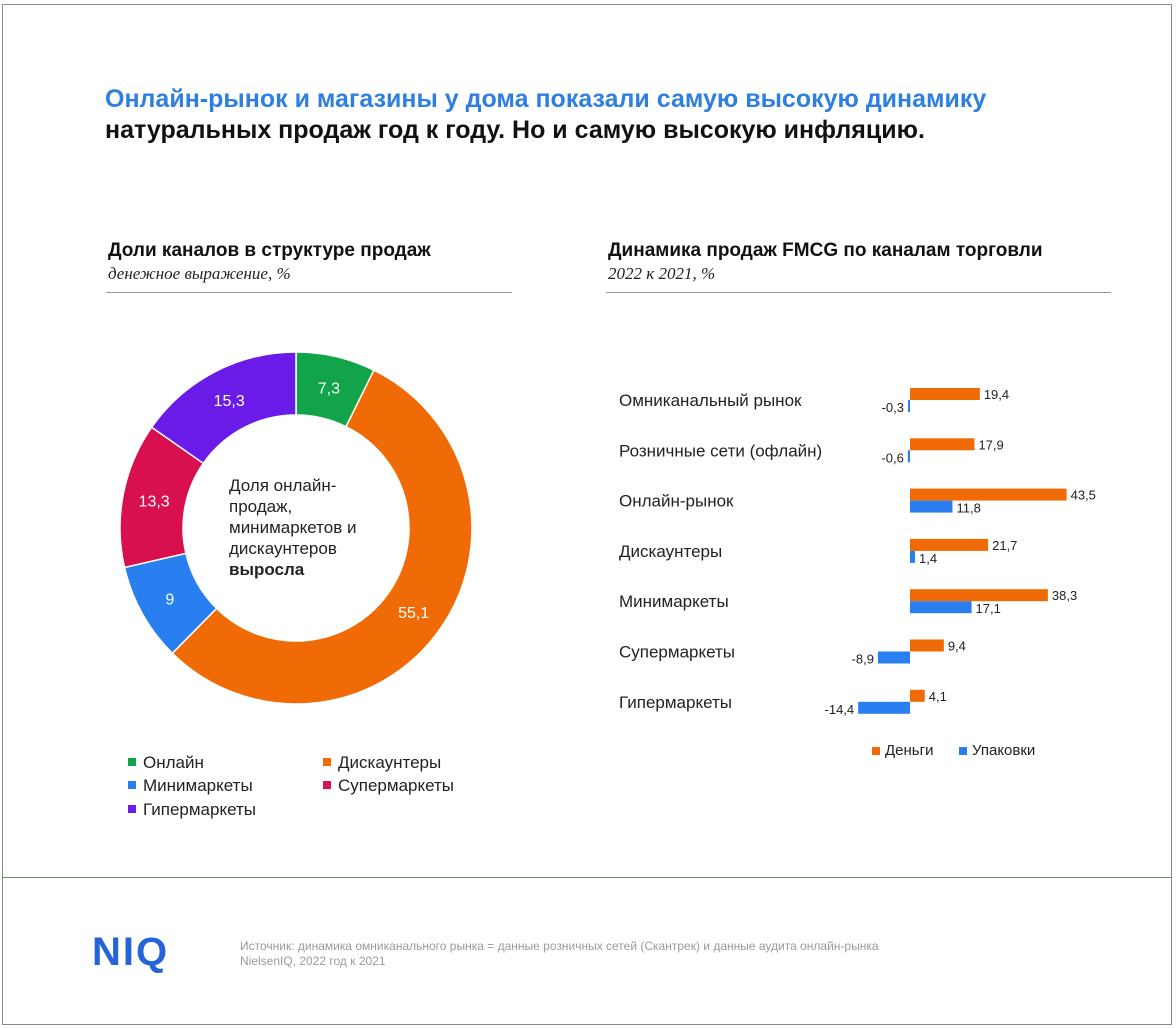 The height and width of the screenshot is (1028, 1176). Describe the element at coordinates (390, 762) in the screenshot. I see `legend-discounters-label: Дискаунтеры` at that location.